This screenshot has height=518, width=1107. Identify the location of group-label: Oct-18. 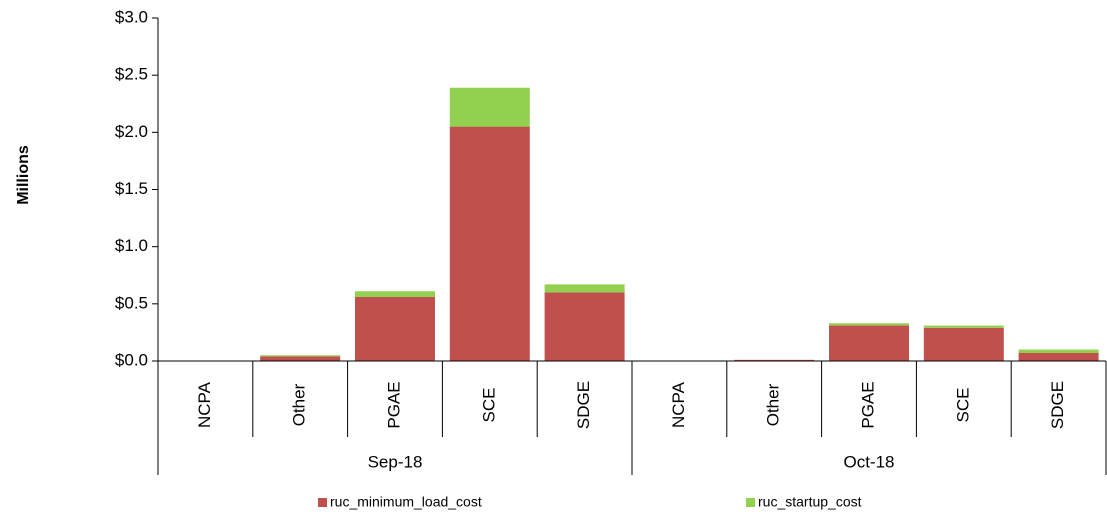
(868, 461).